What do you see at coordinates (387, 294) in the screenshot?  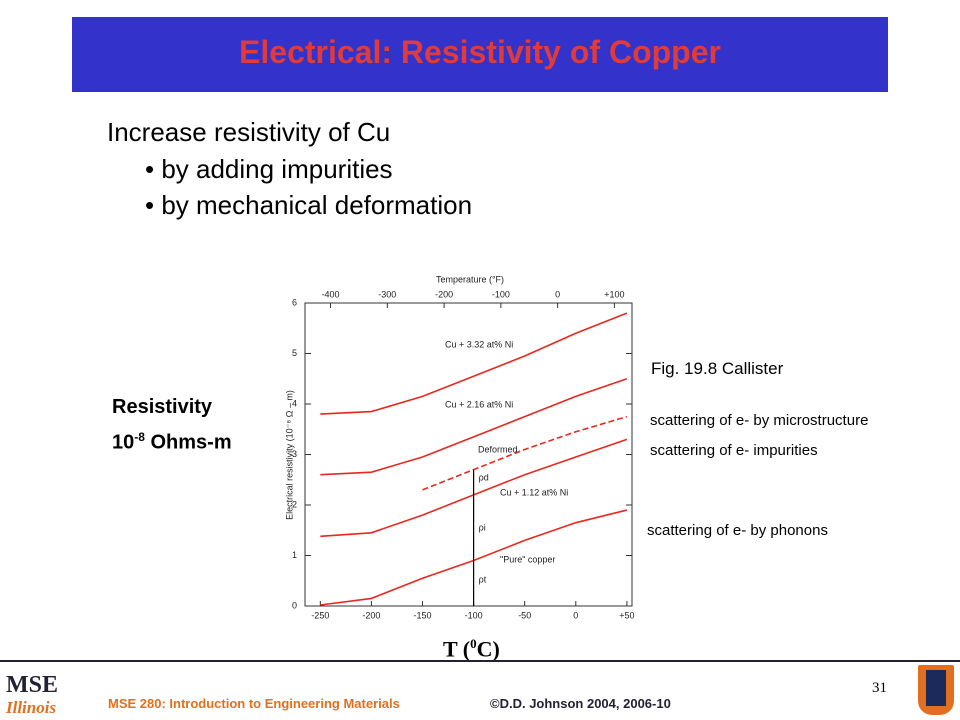 I see `top-tick-label: -300` at bounding box center [387, 294].